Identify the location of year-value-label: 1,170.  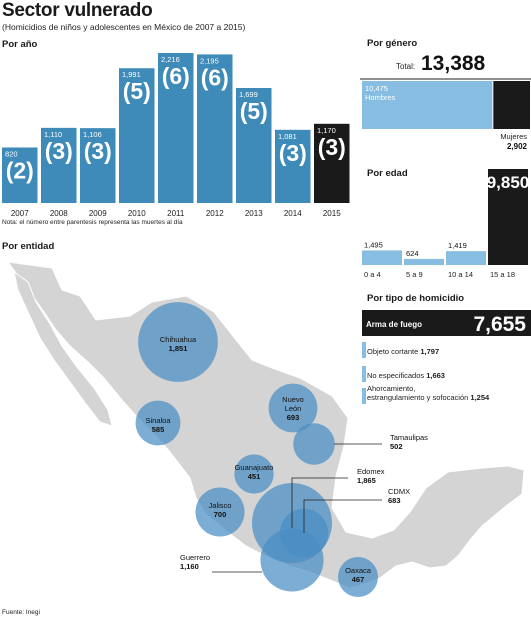
(326, 130).